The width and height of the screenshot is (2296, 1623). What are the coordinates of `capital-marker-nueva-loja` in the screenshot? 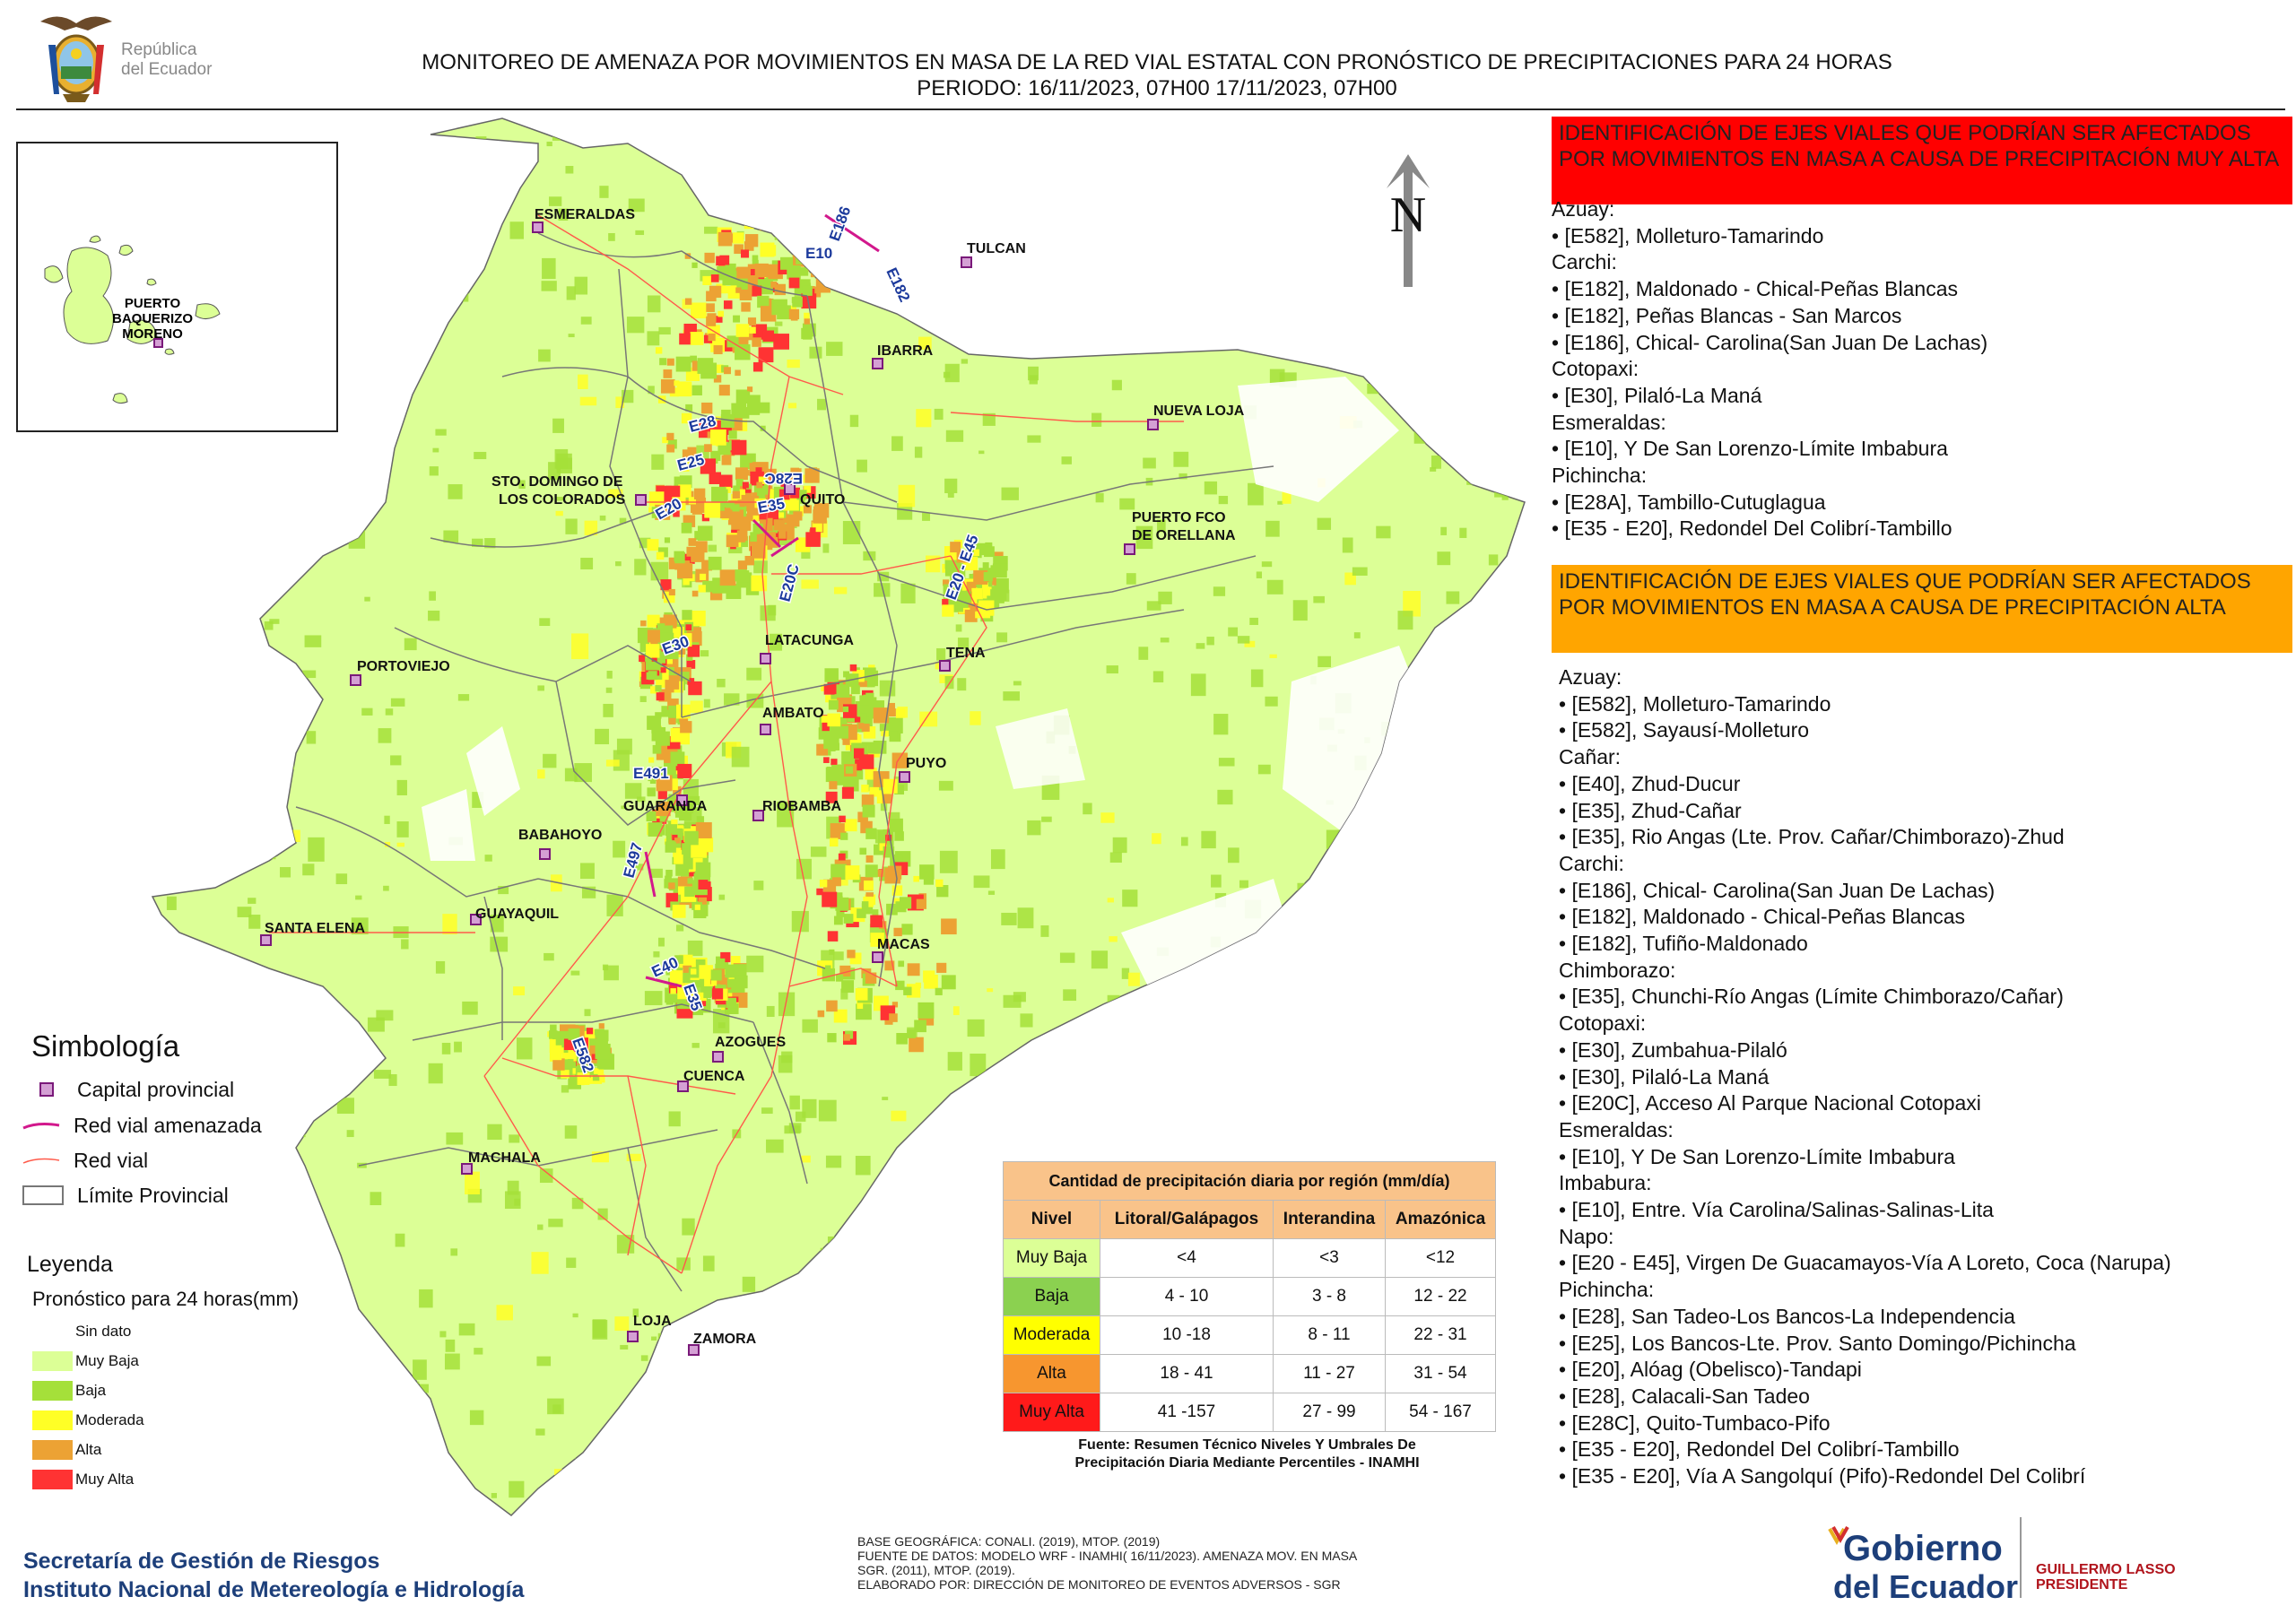 It's located at (1153, 424).